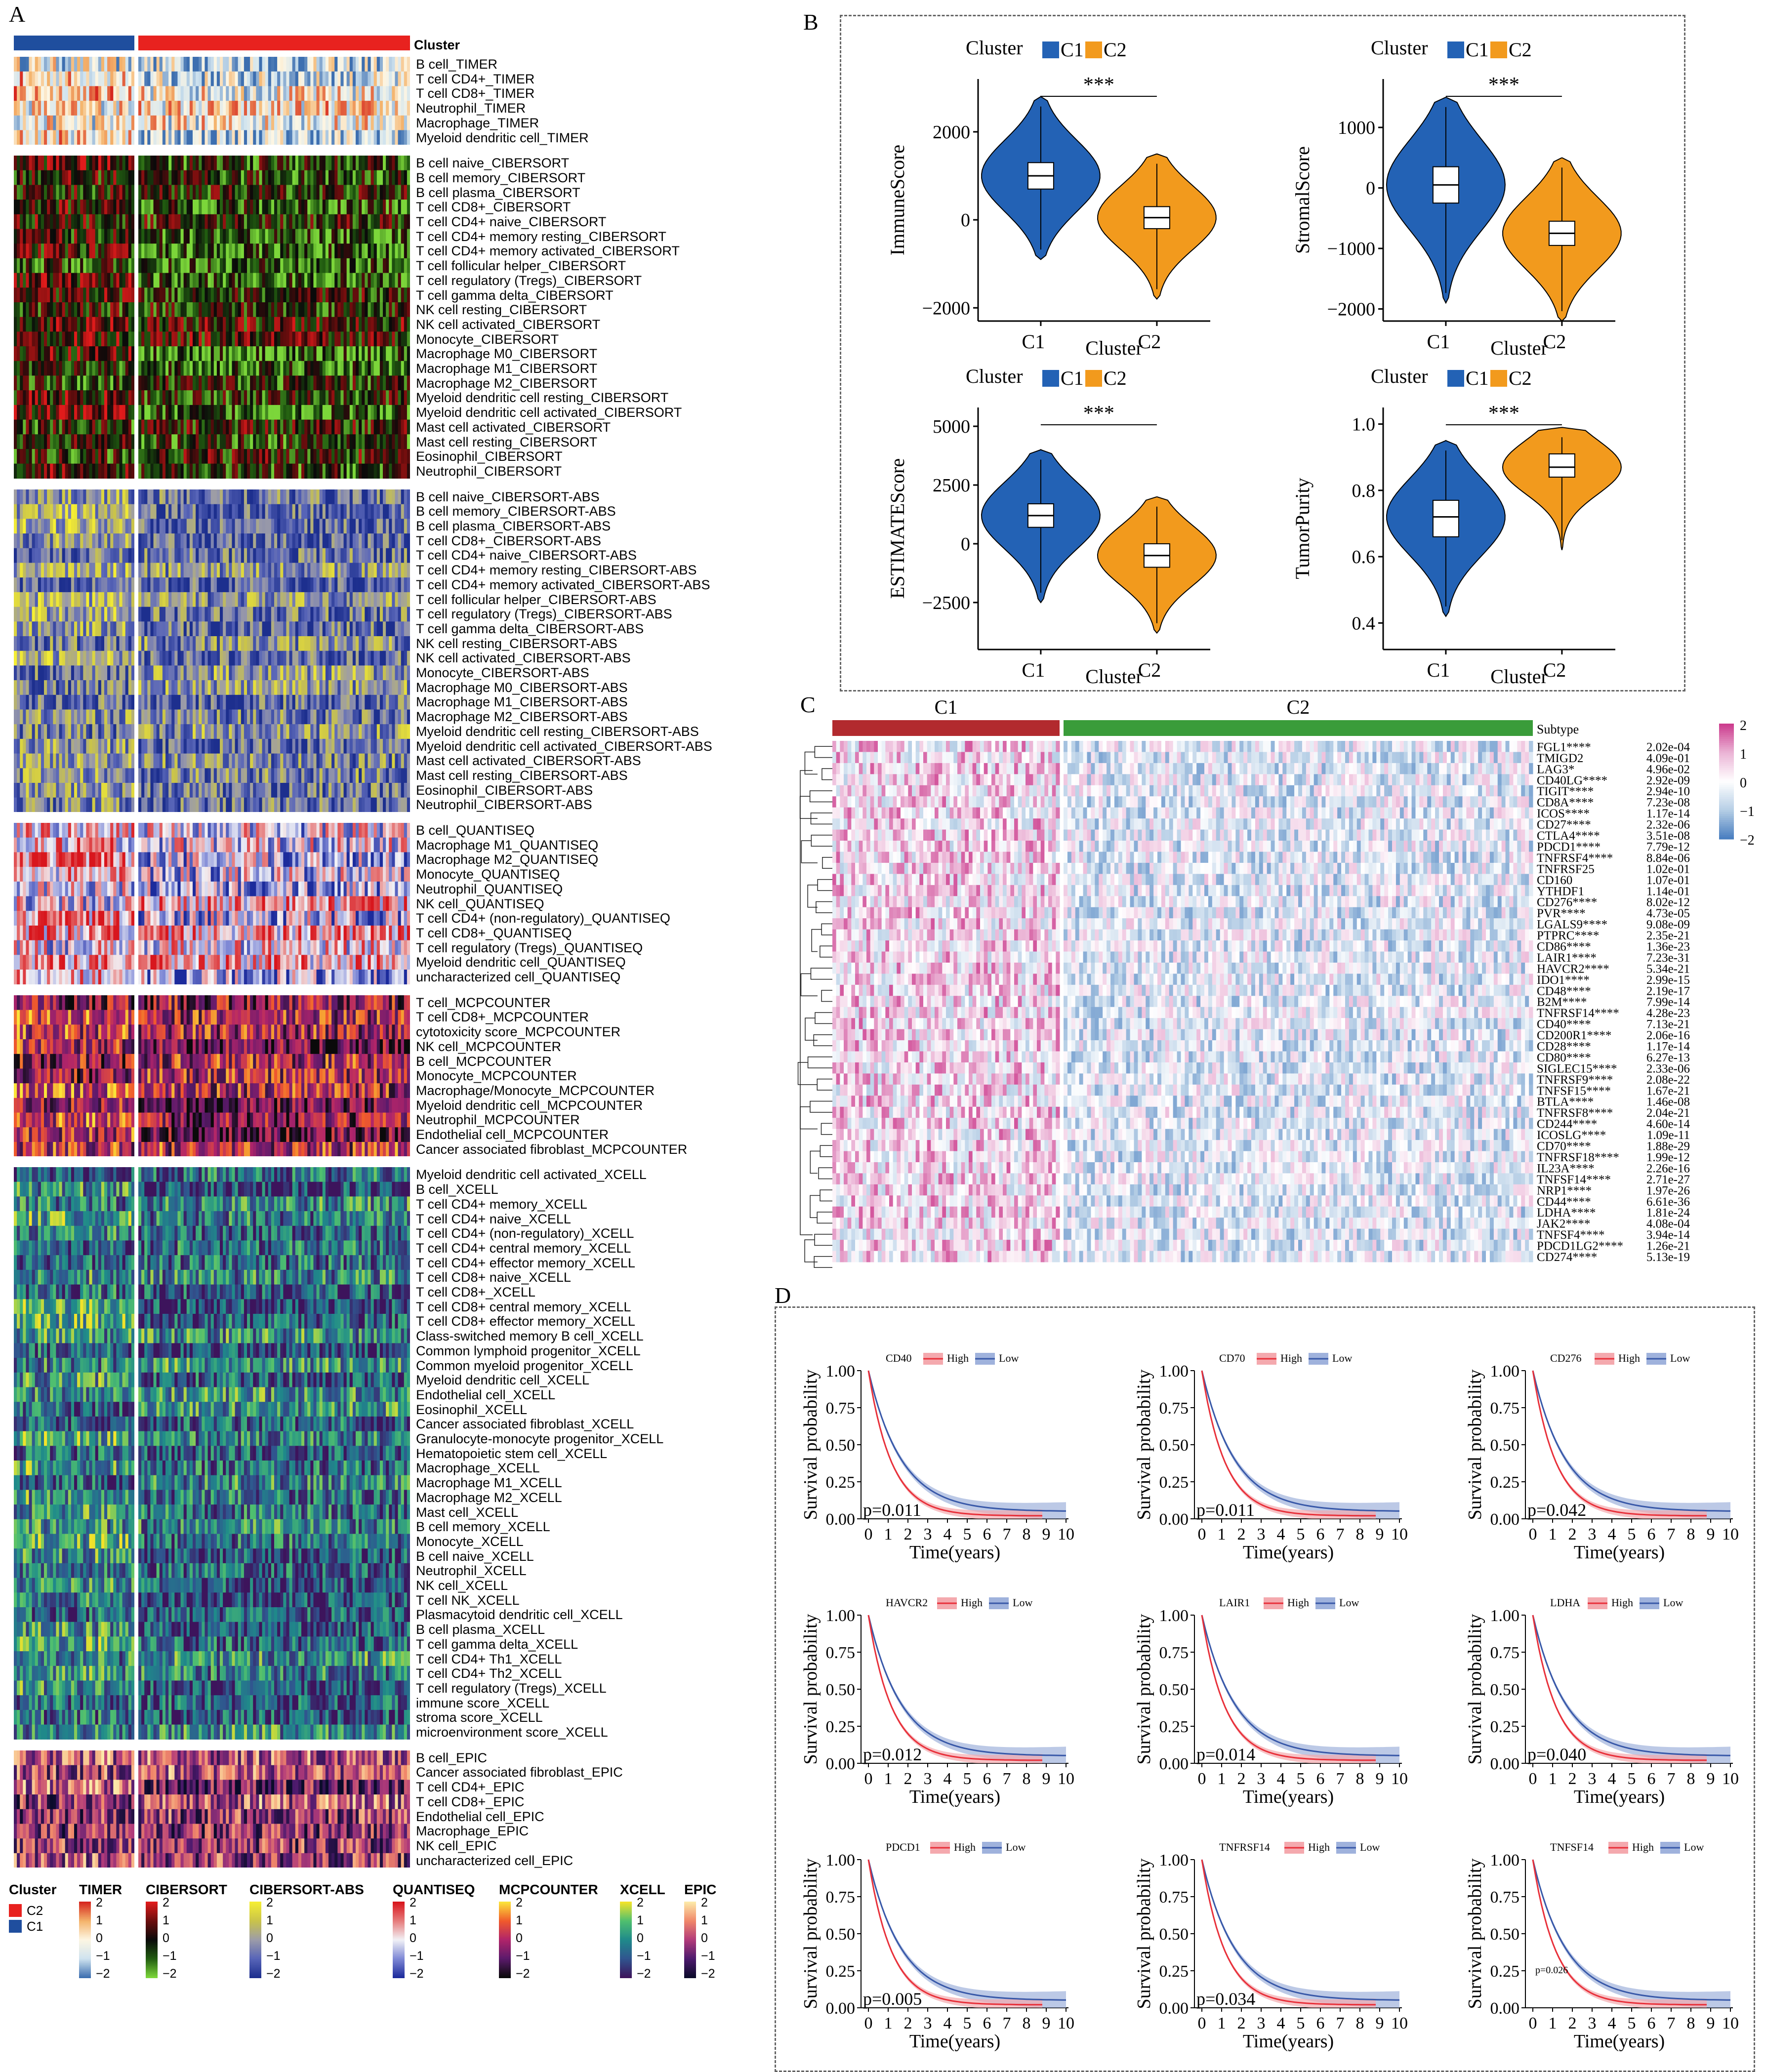 The image size is (1765, 2072). What do you see at coordinates (1505, 1519) in the screenshot?
I see `y-tick-label: 0.00` at bounding box center [1505, 1519].